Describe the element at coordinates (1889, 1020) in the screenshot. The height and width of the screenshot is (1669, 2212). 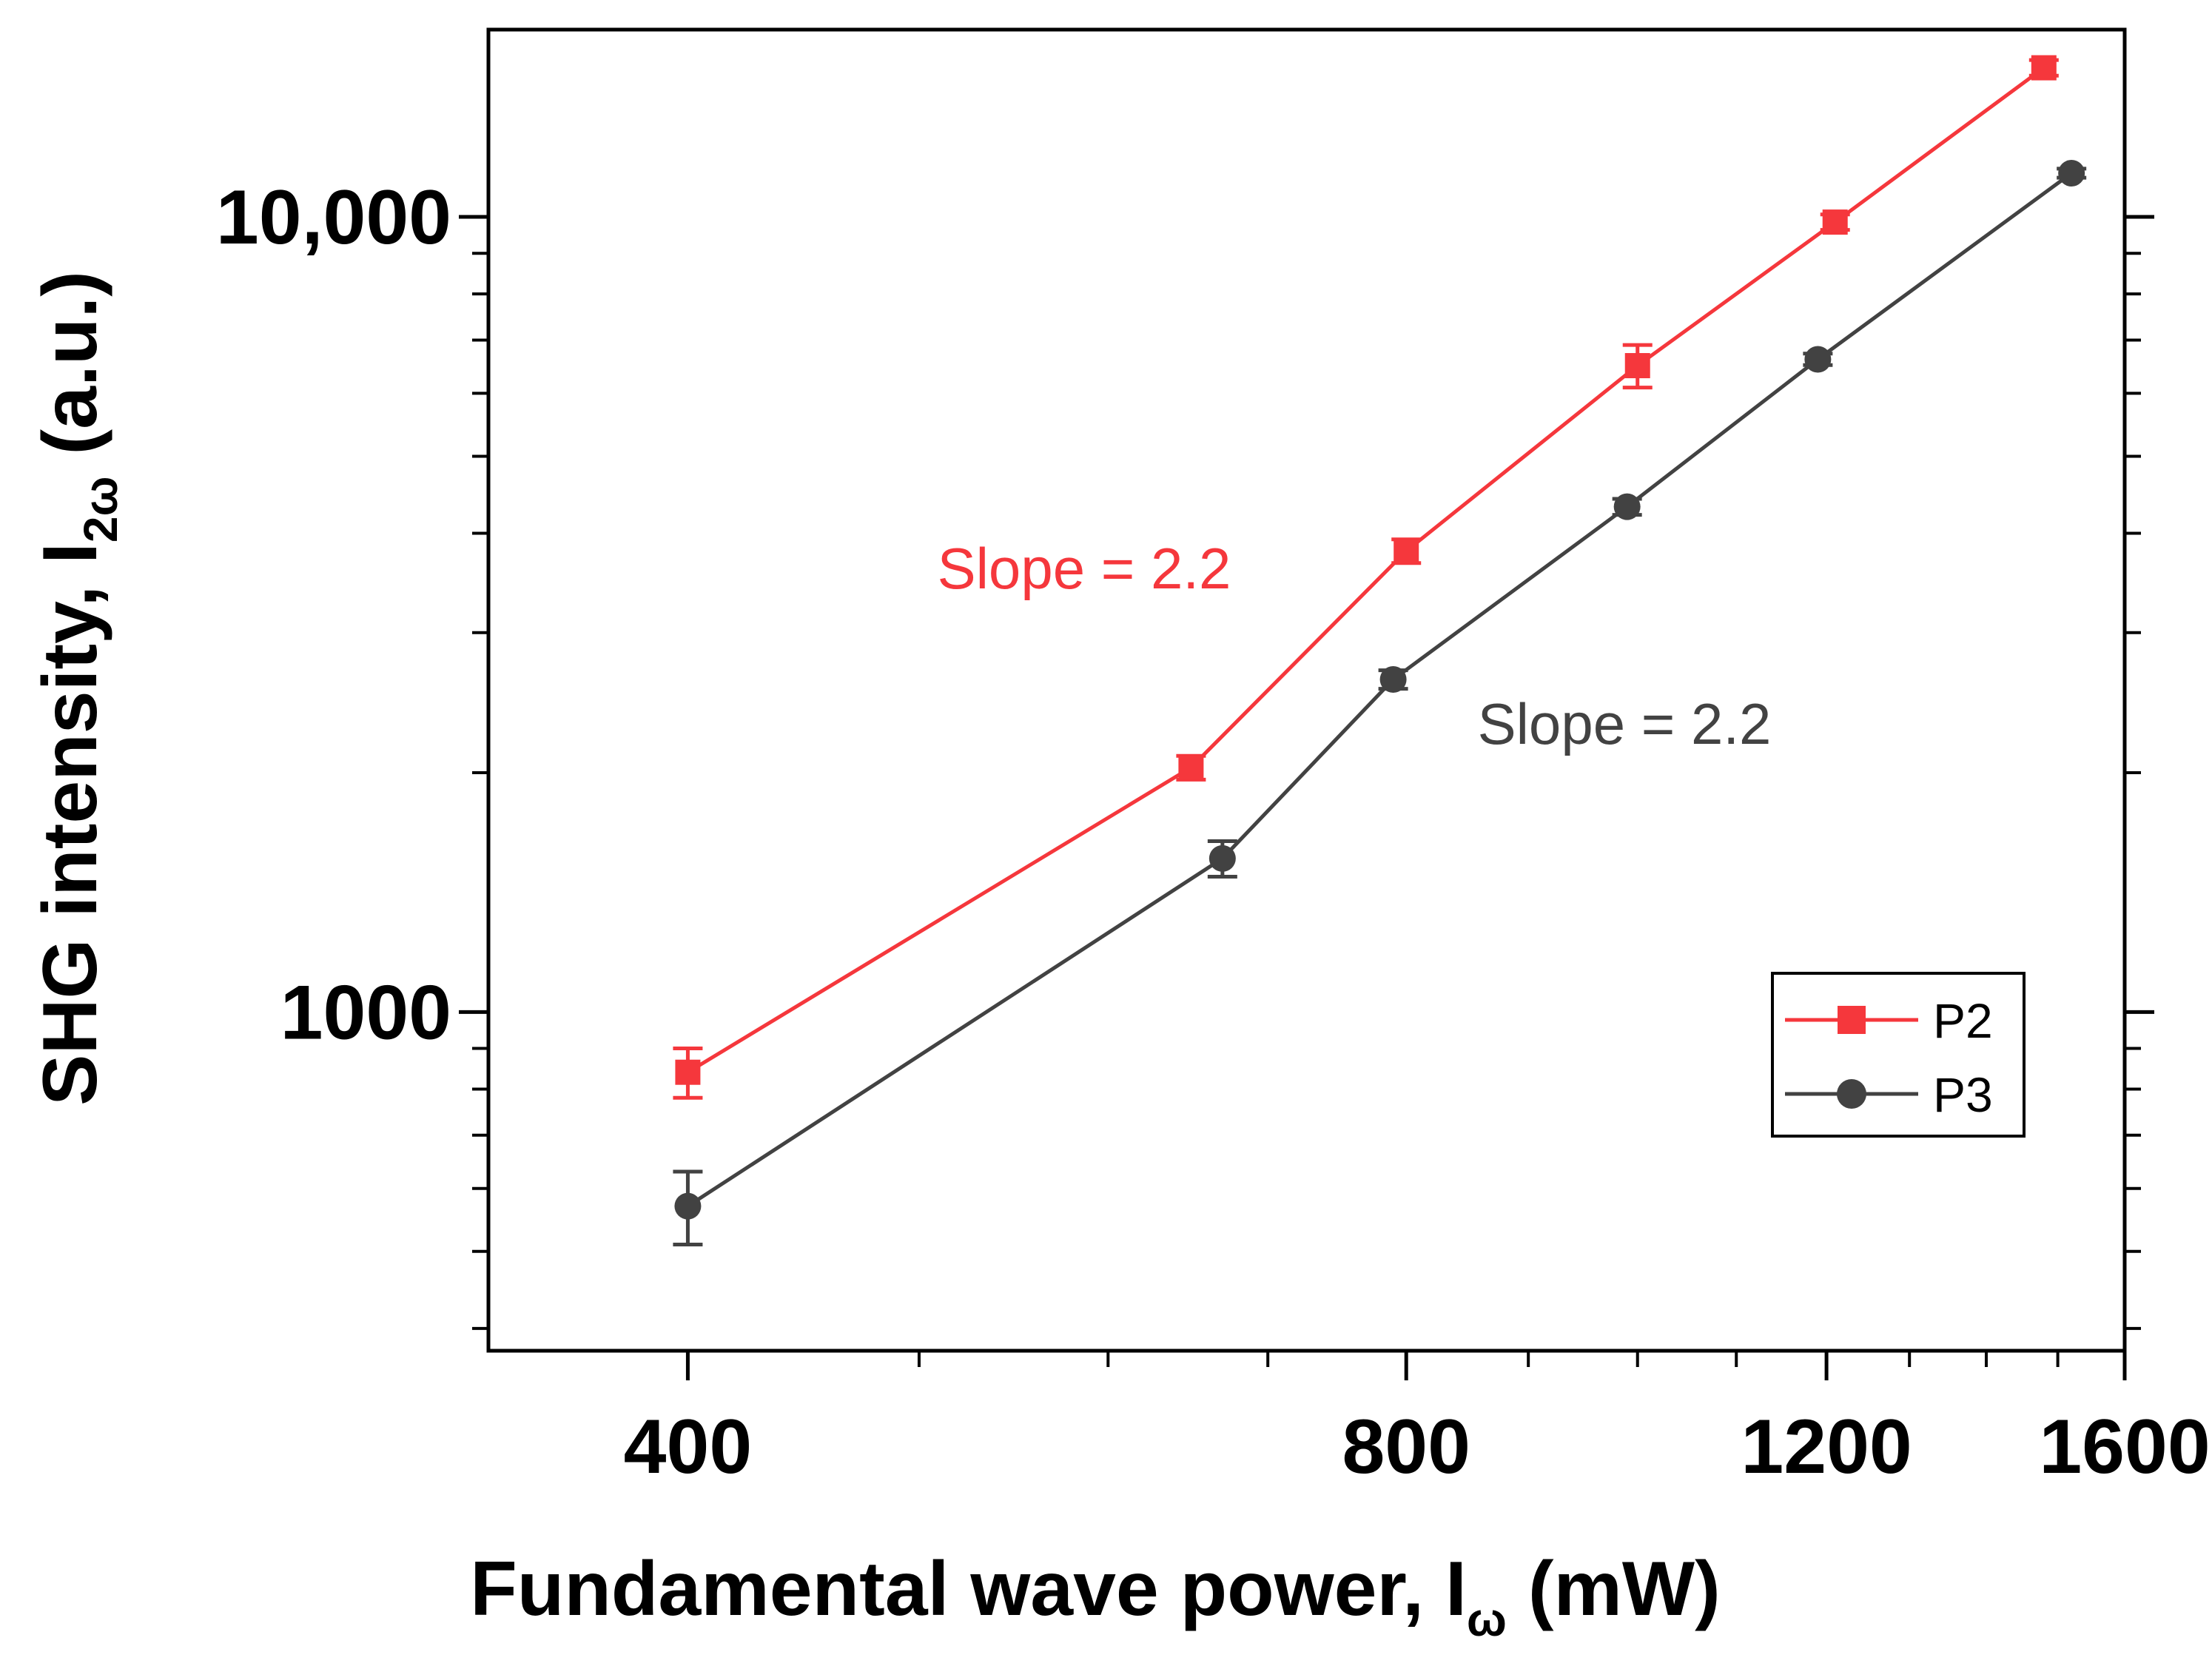
I see `legend-item-p2: P2` at that location.